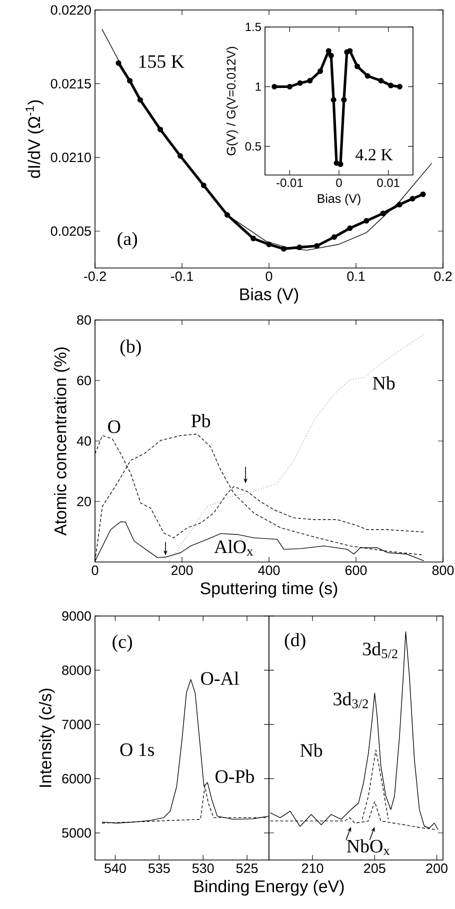 The width and height of the screenshot is (455, 909). Describe the element at coordinates (253, 146) in the screenshot. I see `y-tick-label: 0.5` at that location.